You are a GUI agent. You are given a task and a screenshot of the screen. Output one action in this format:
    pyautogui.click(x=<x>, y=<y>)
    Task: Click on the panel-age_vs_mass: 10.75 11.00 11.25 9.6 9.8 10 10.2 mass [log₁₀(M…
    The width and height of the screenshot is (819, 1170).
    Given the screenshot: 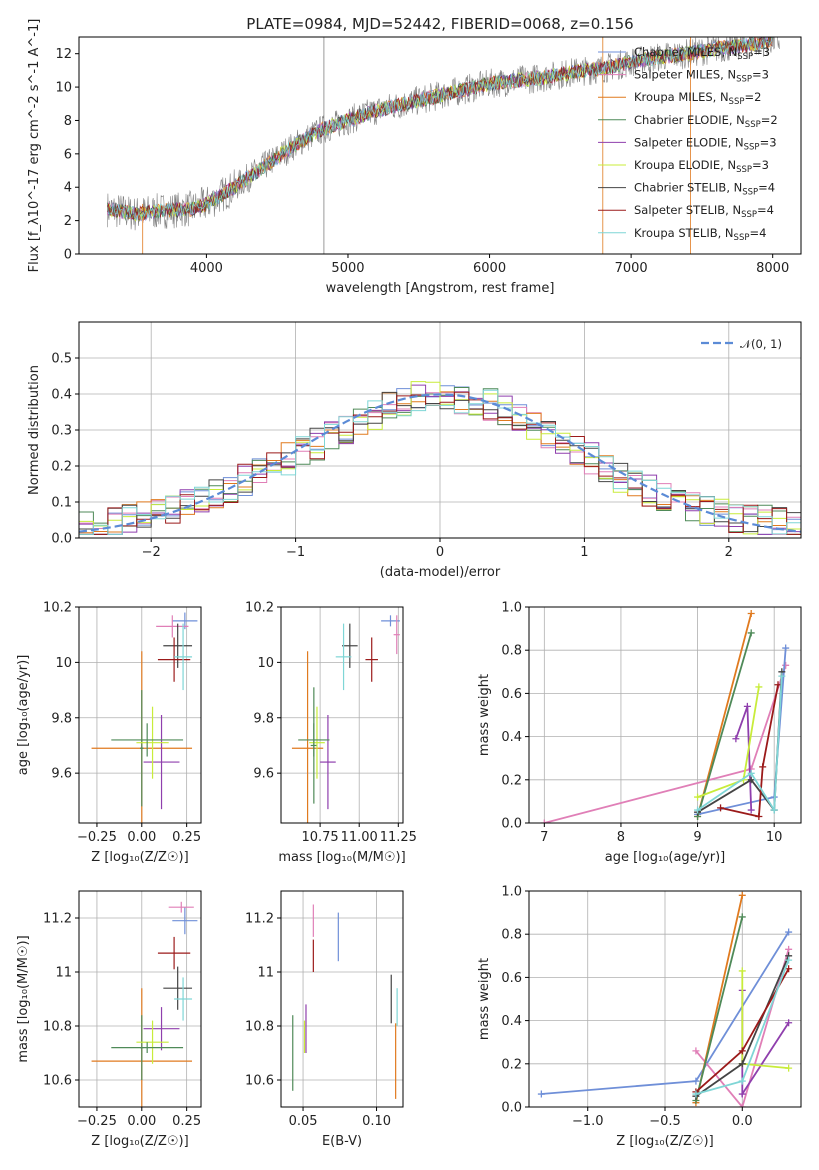 What is the action you would take?
    pyautogui.click(x=331, y=733)
    